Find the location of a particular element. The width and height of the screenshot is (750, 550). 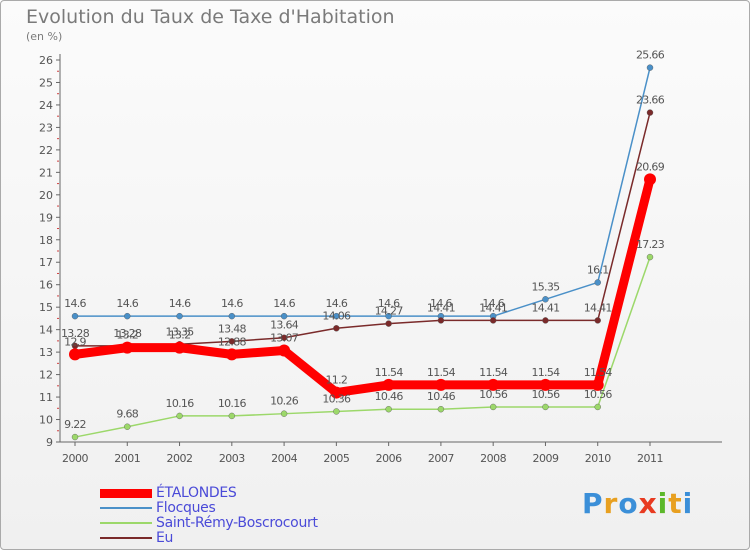

data-label: 17.23 is located at coordinates (650, 244).